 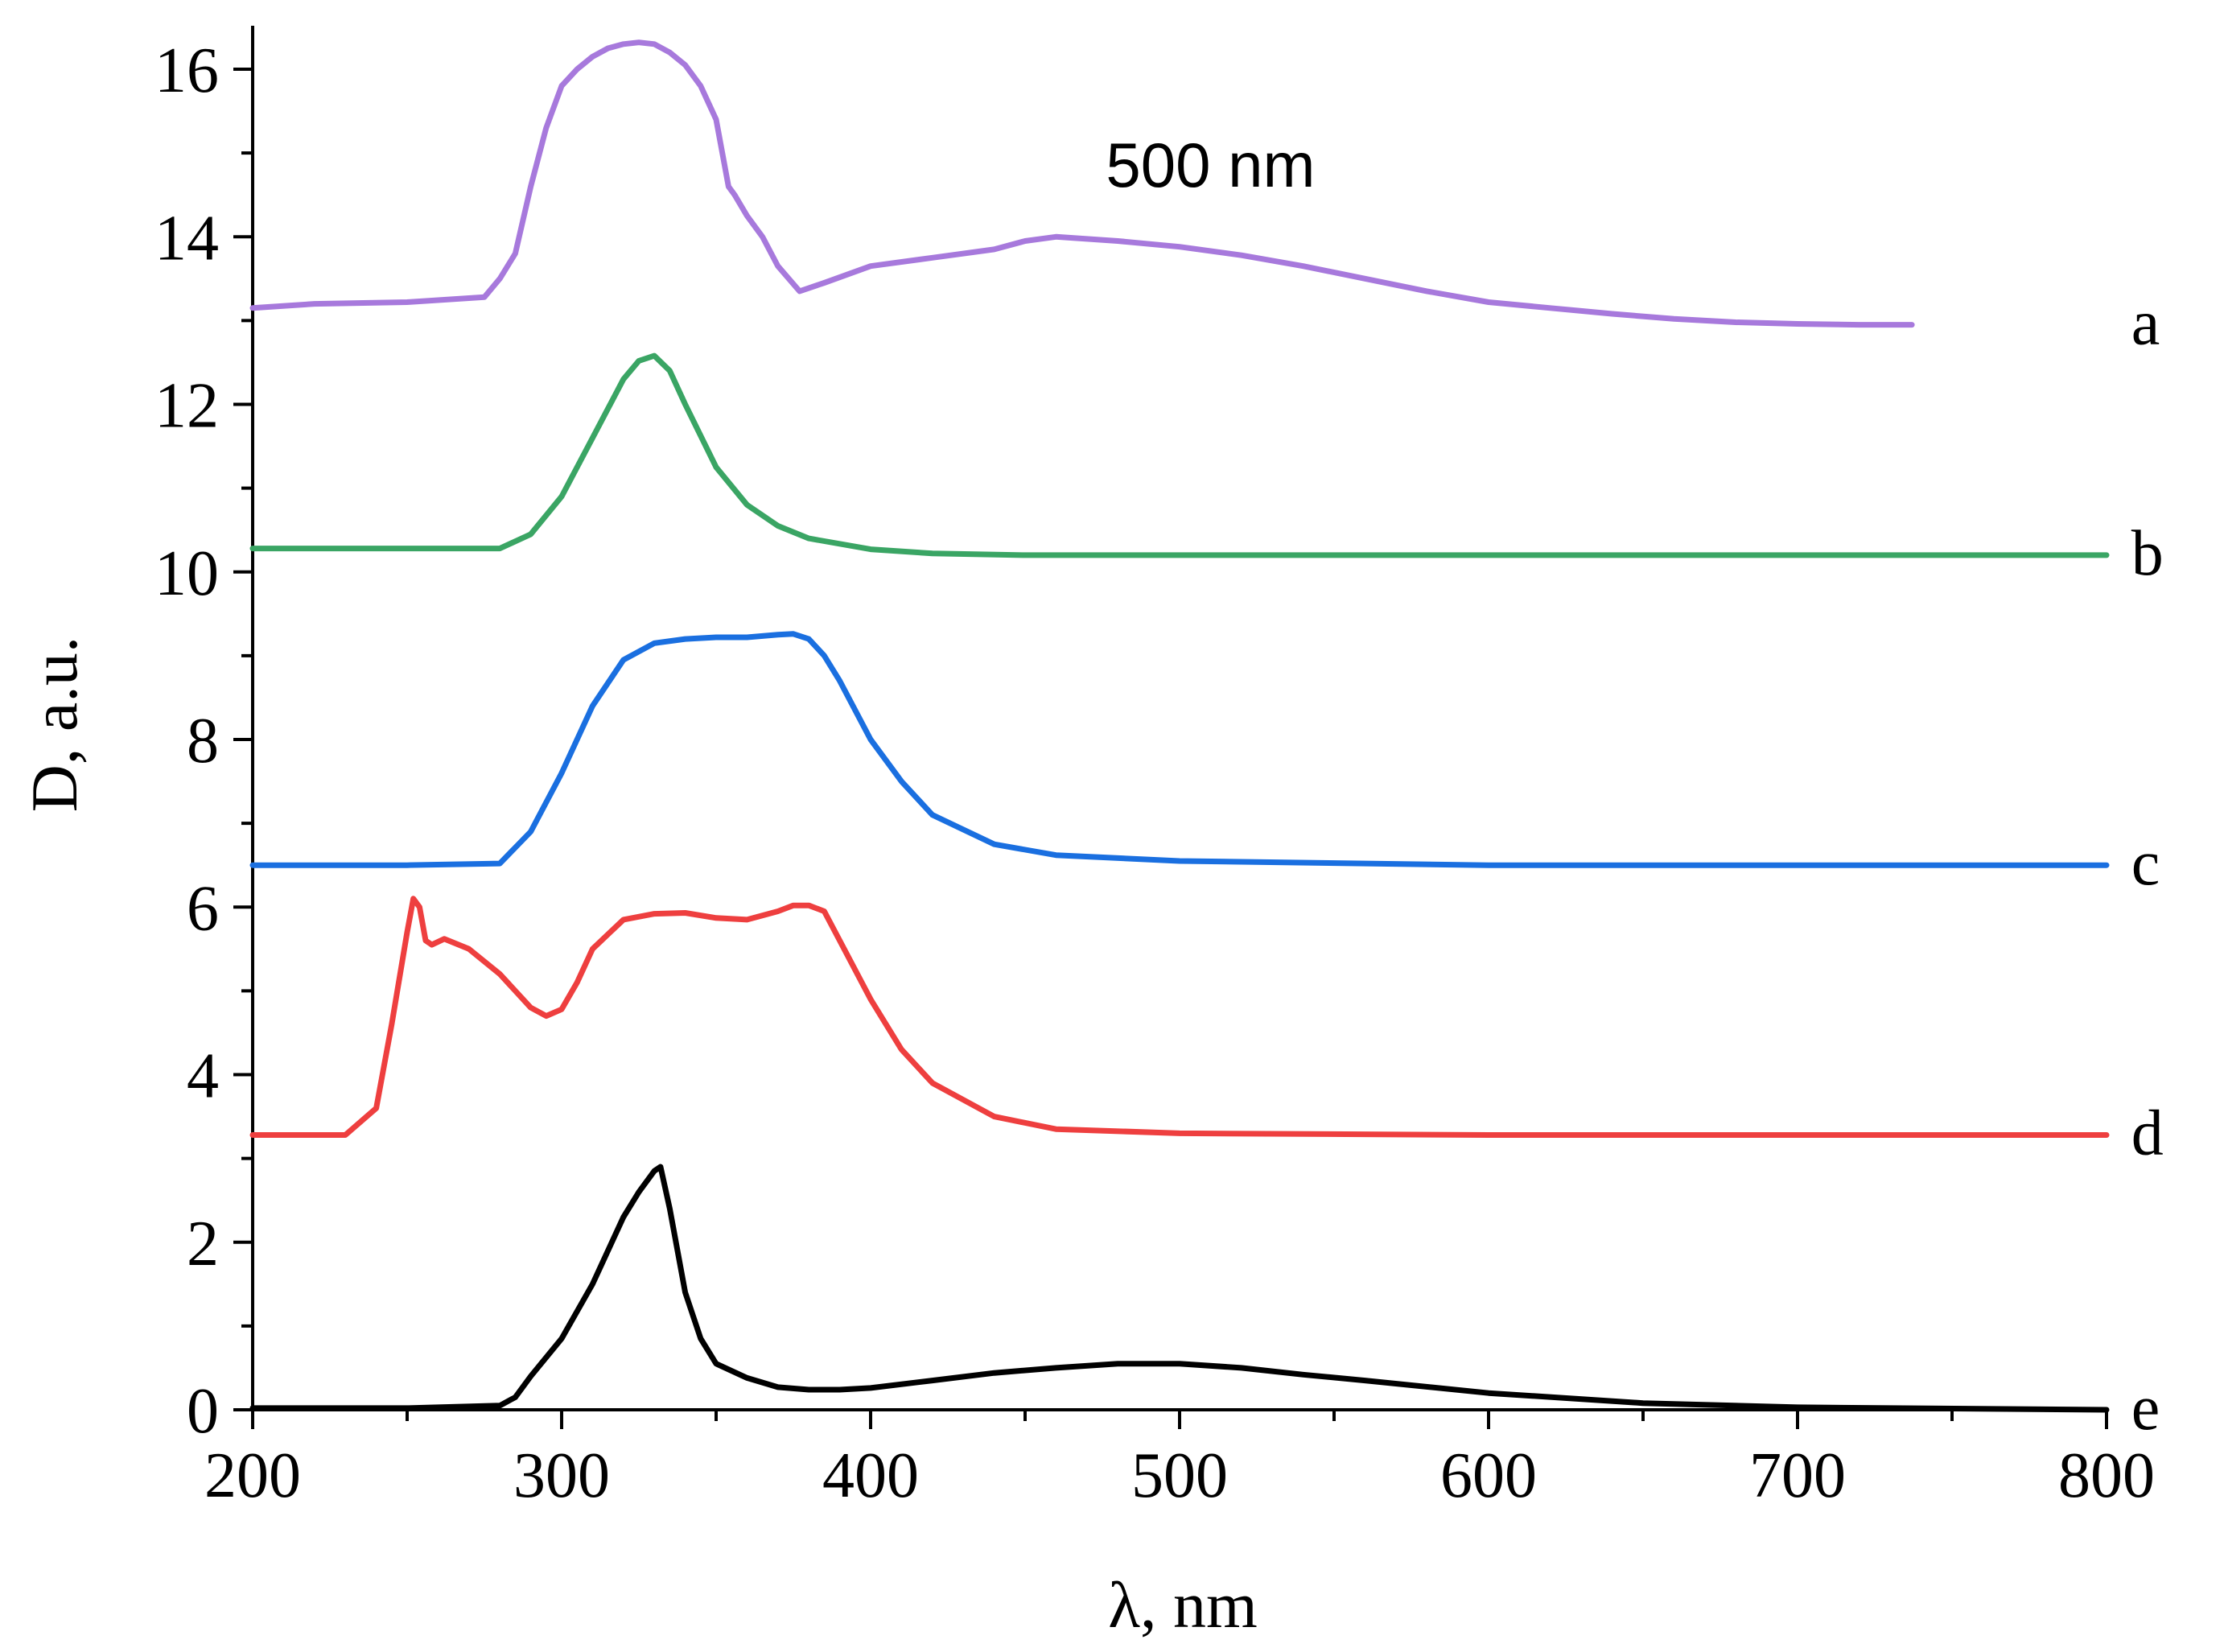 What do you see at coordinates (871, 1475) in the screenshot?
I see `x-tick-label: 400` at bounding box center [871, 1475].